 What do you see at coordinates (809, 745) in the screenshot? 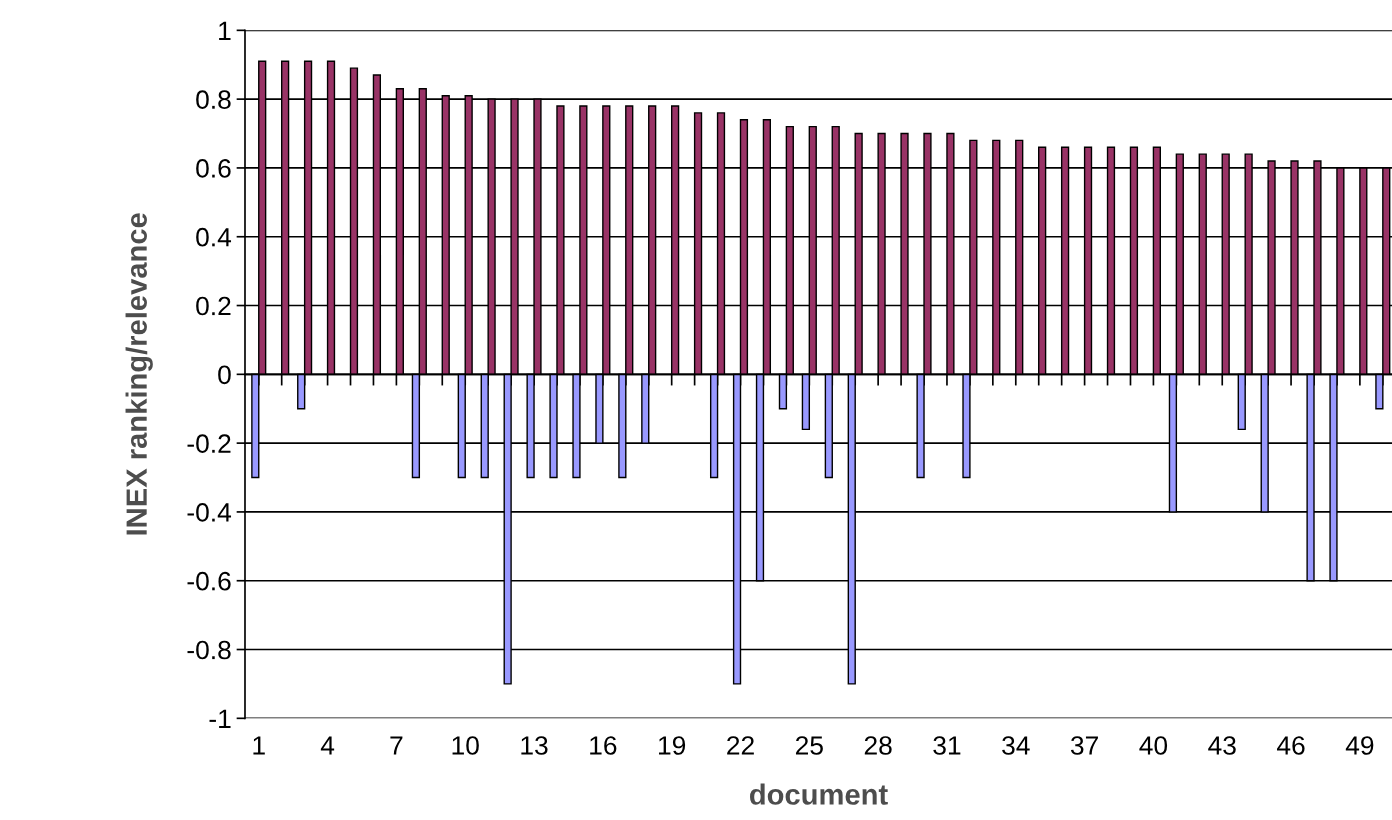
I see `x-tick-label: 25` at bounding box center [809, 745].